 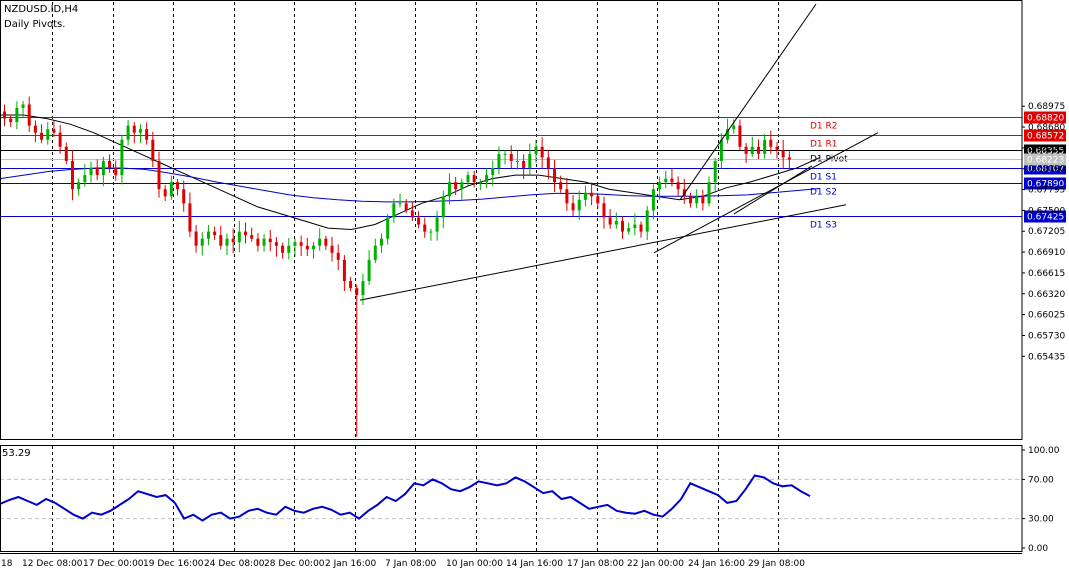 I want to click on current-price-badge-text: 0.68223, so click(x=1045, y=161).